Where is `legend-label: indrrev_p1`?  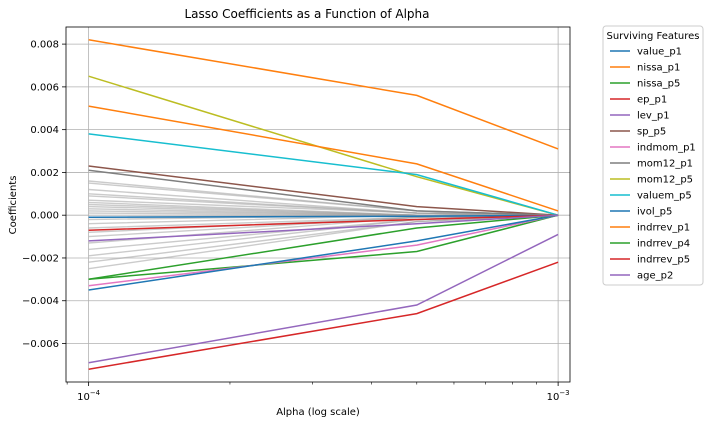 legend-label: indrrev_p1 is located at coordinates (663, 228).